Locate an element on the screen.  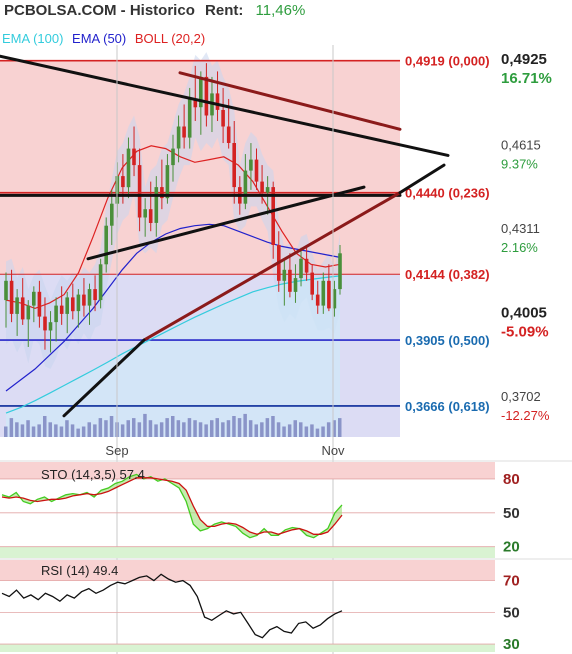
price-tick-pct: -5.09% is located at coordinates (525, 332).